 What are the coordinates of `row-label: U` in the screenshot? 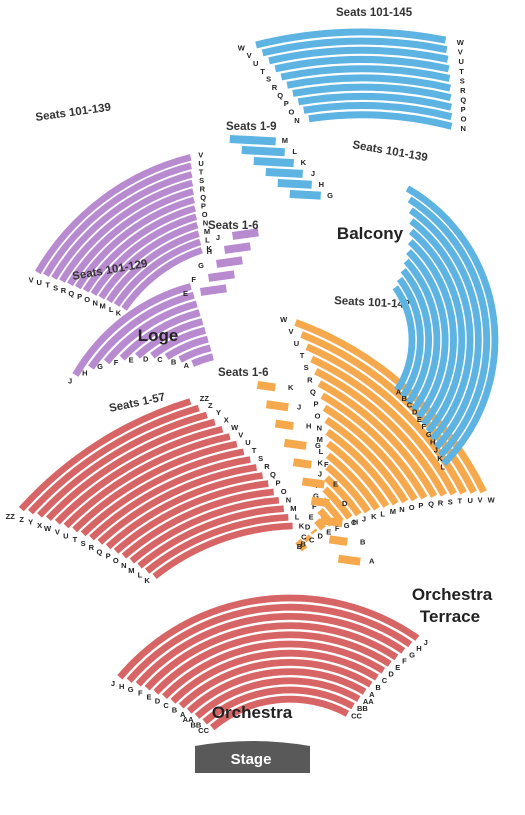 It's located at (247, 442).